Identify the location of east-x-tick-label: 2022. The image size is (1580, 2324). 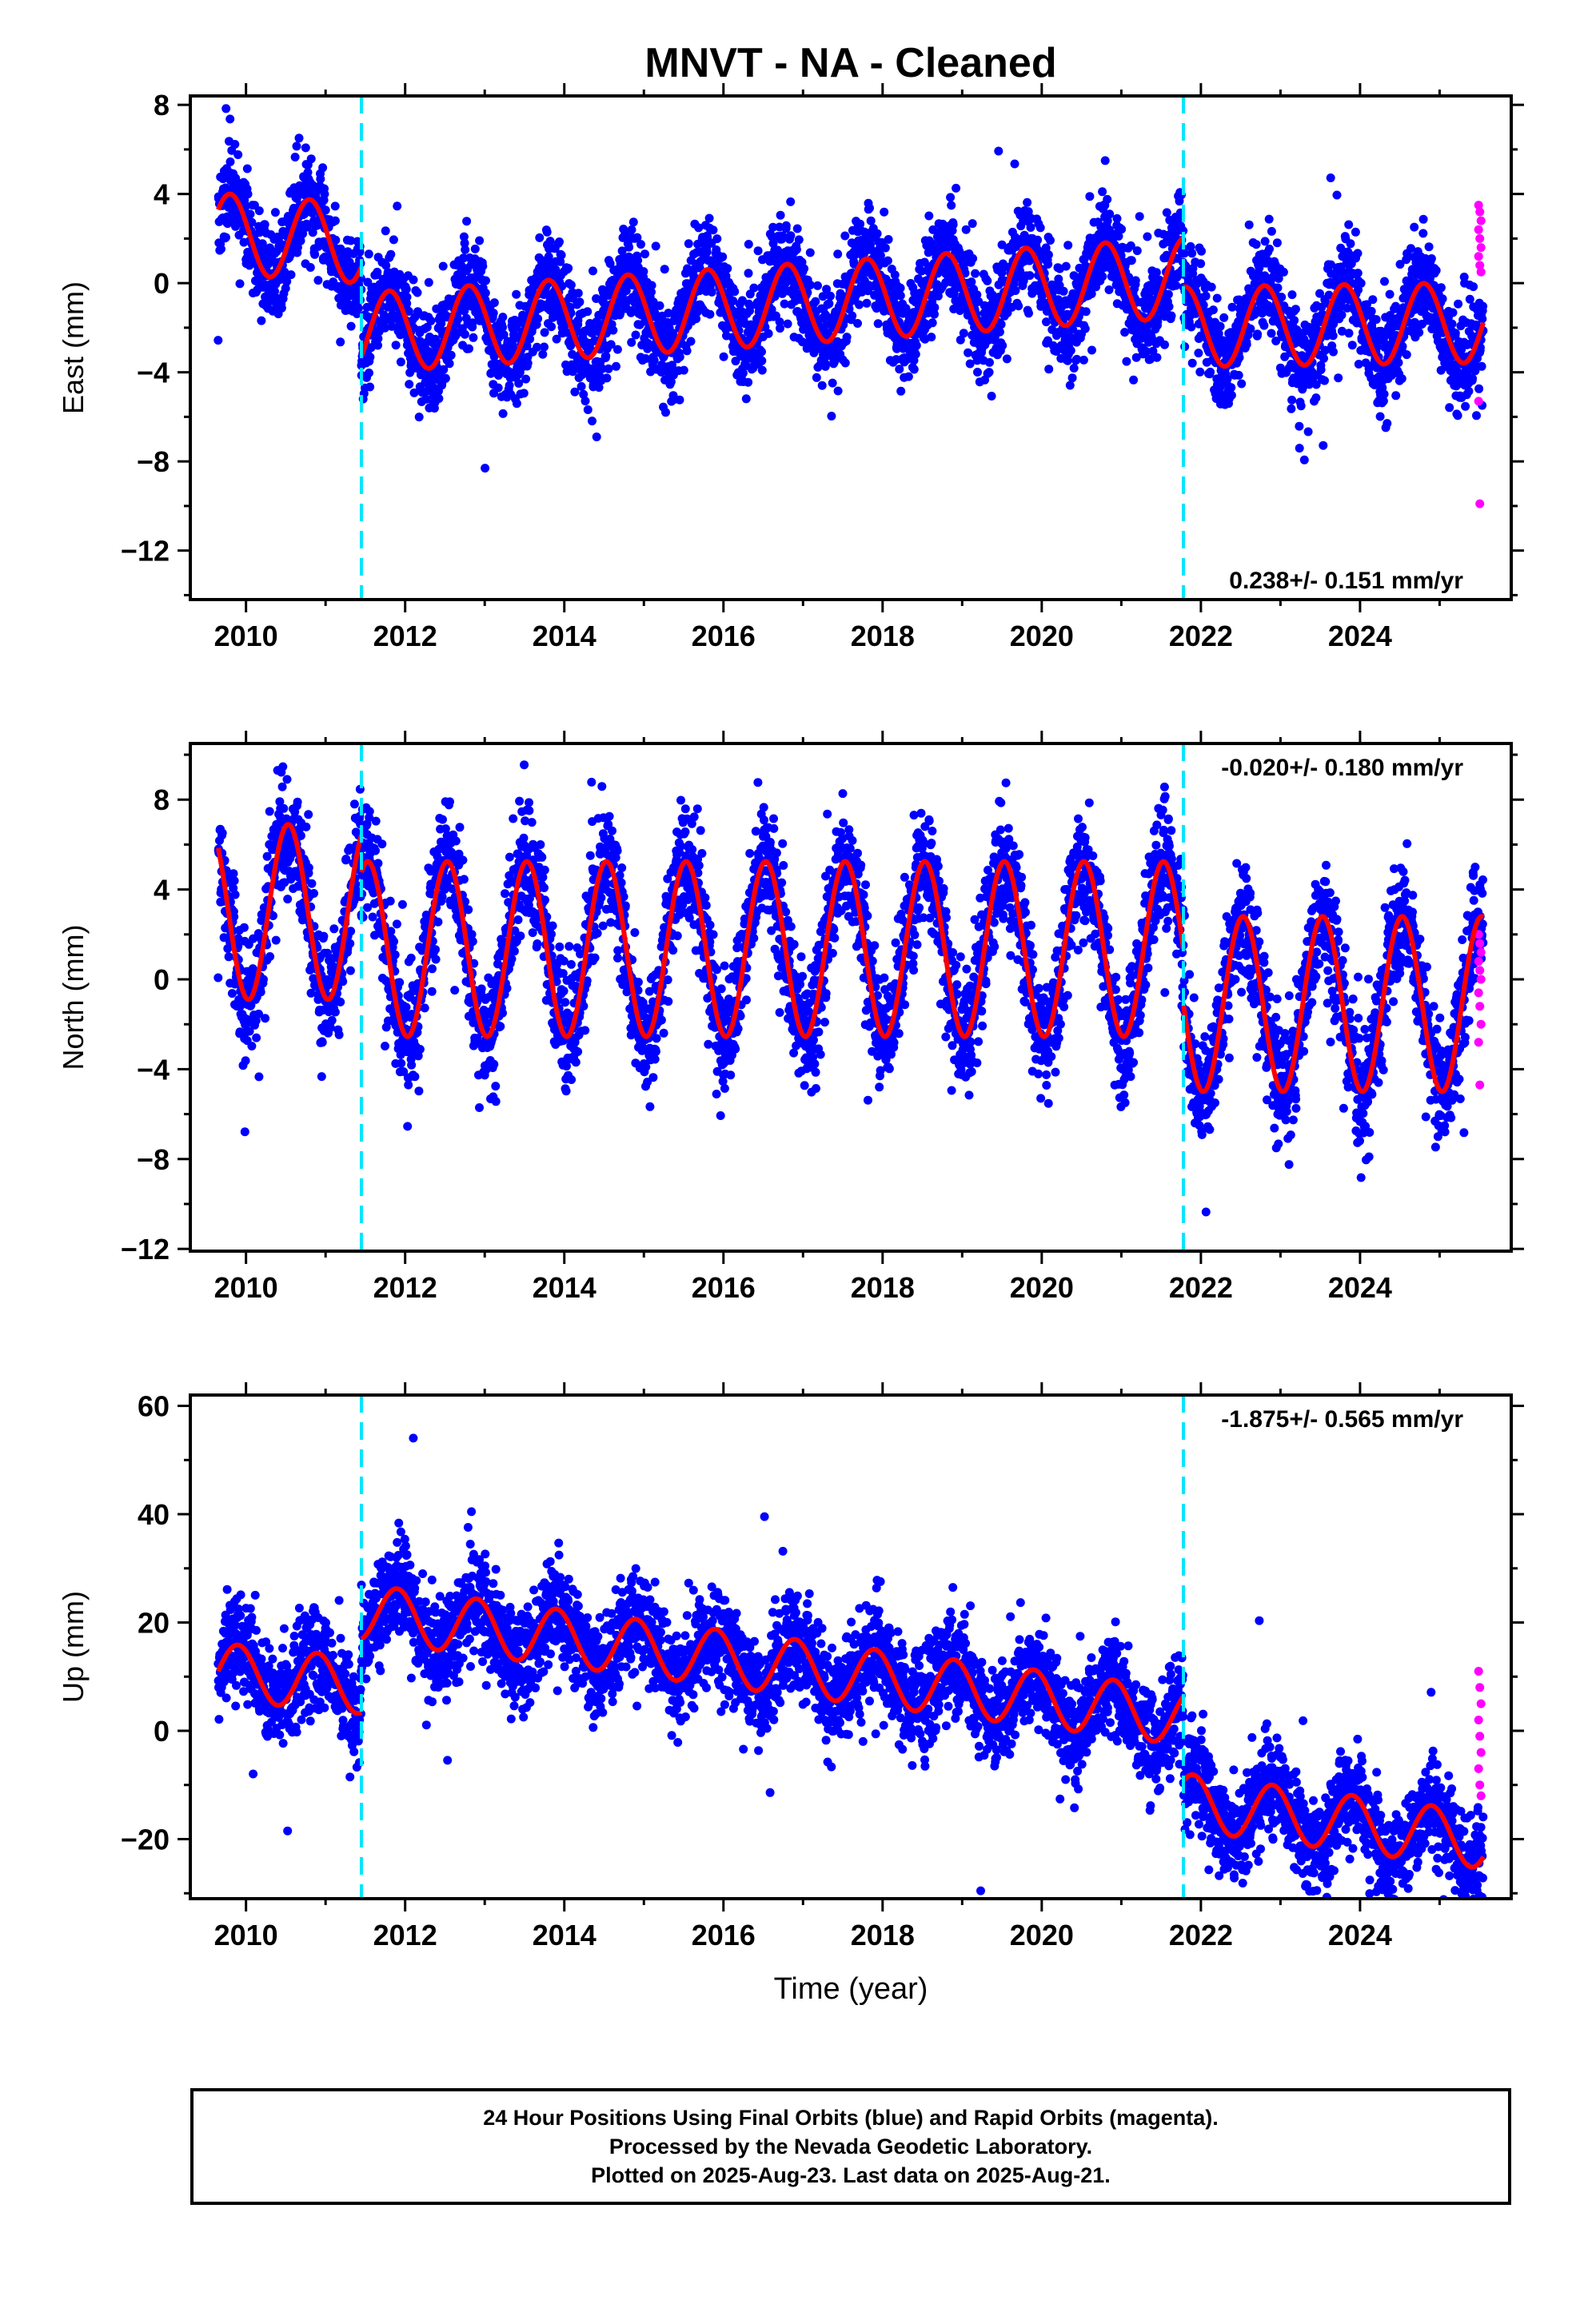
(1201, 636).